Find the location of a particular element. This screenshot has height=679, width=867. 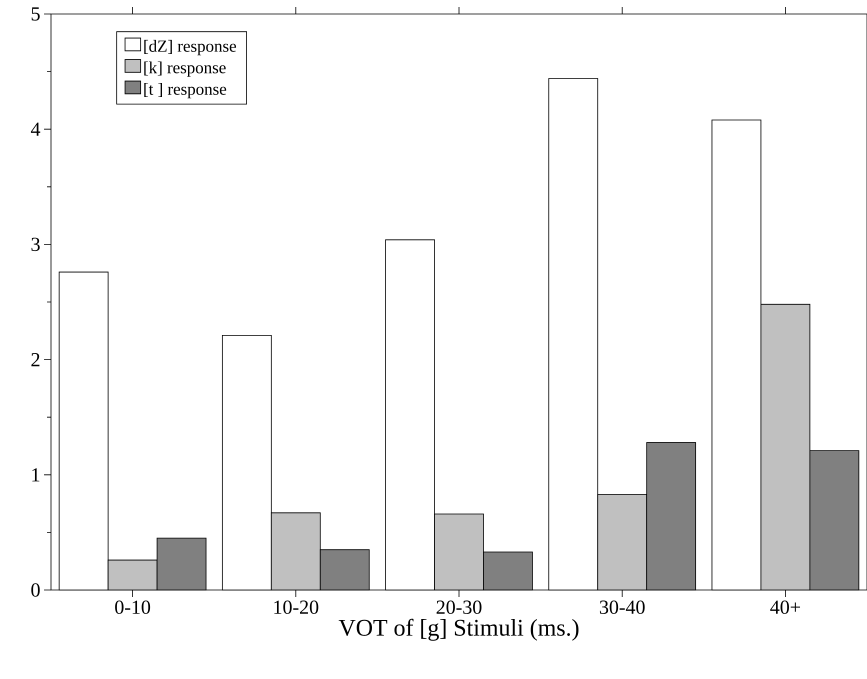

y-tick-label: 1 is located at coordinates (36, 475).